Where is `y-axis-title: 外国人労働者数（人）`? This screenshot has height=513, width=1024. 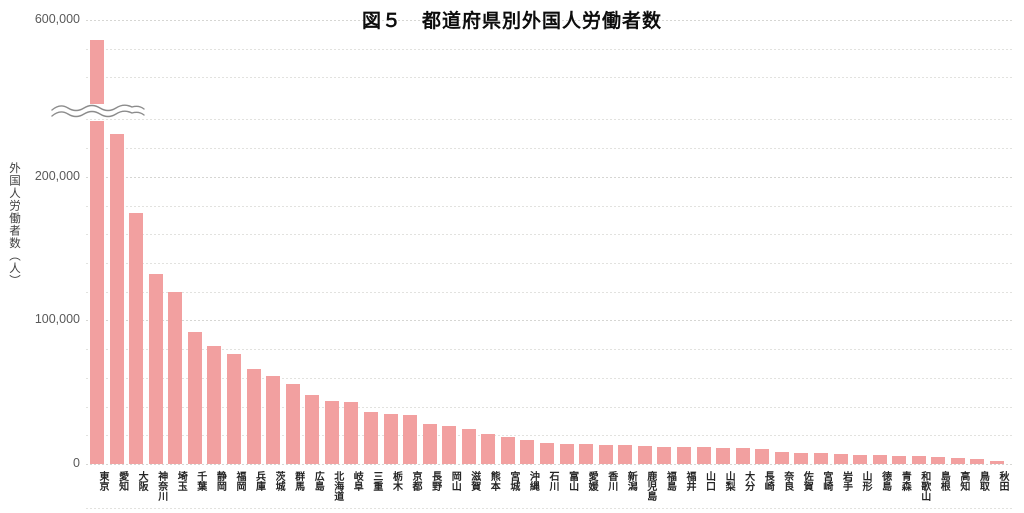
y-axis-title: 外国人労働者数（人） is located at coordinates (14, 224).